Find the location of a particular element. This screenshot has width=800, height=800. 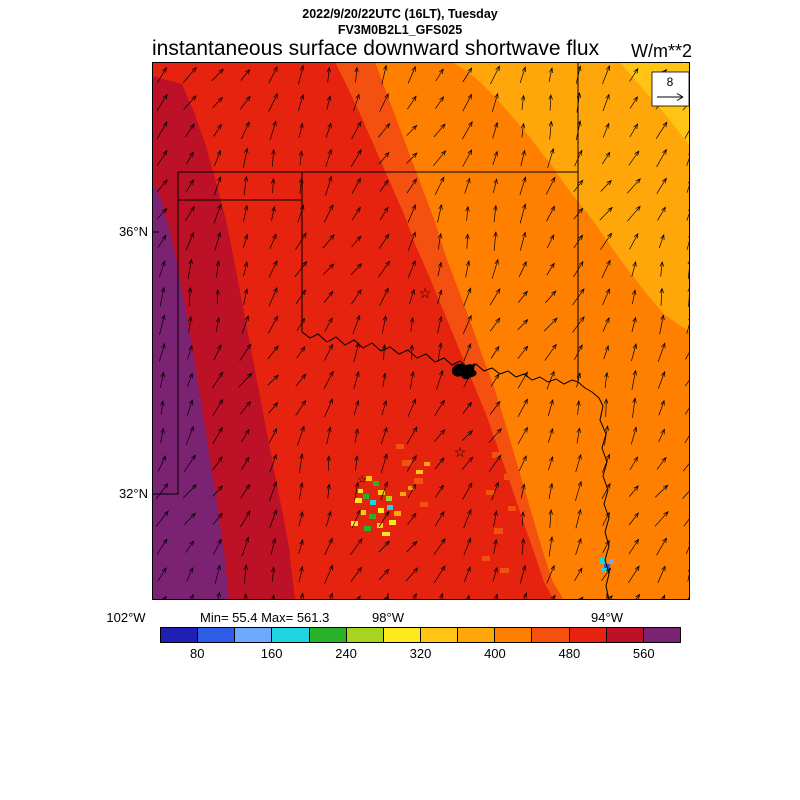

units-label: W/m**2 is located at coordinates (661, 51).